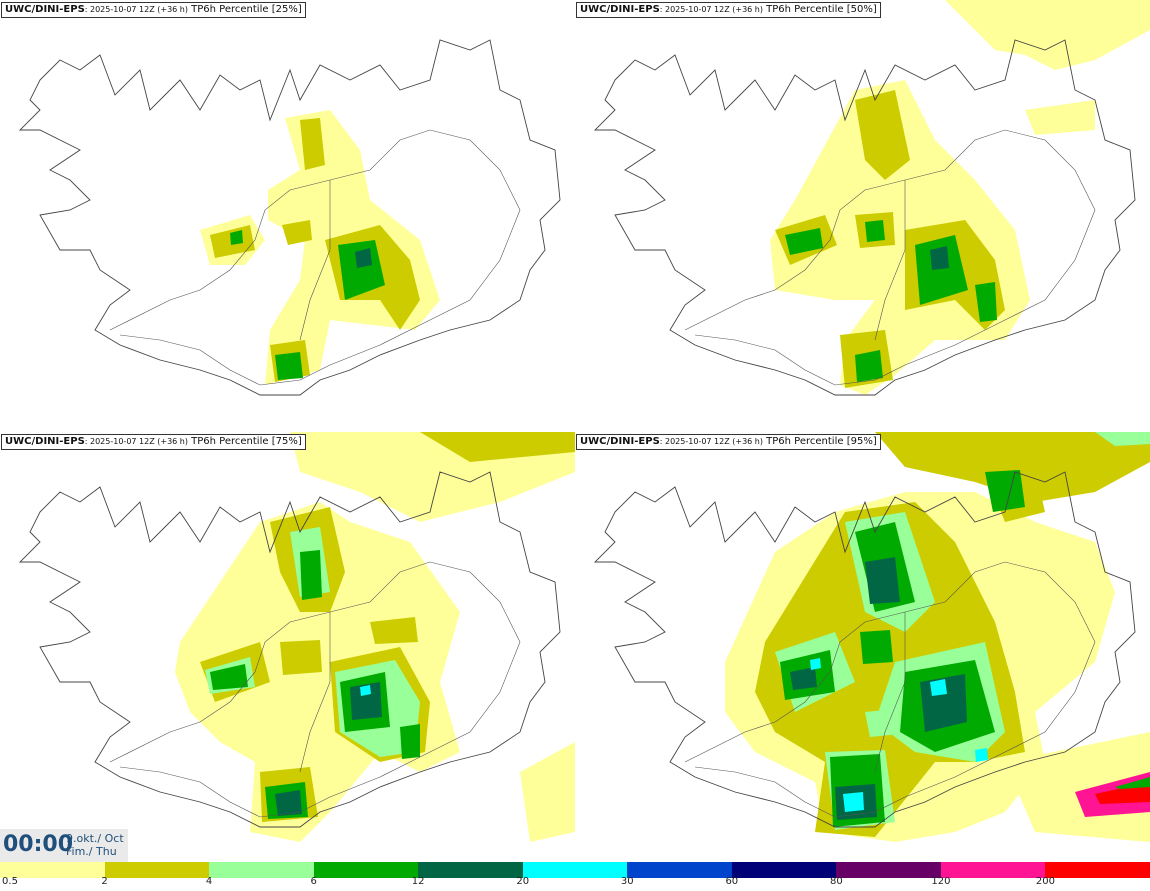 The image size is (1150, 891). Describe the element at coordinates (1045, 881) in the screenshot. I see `colorbar-tick-label: 200` at that location.